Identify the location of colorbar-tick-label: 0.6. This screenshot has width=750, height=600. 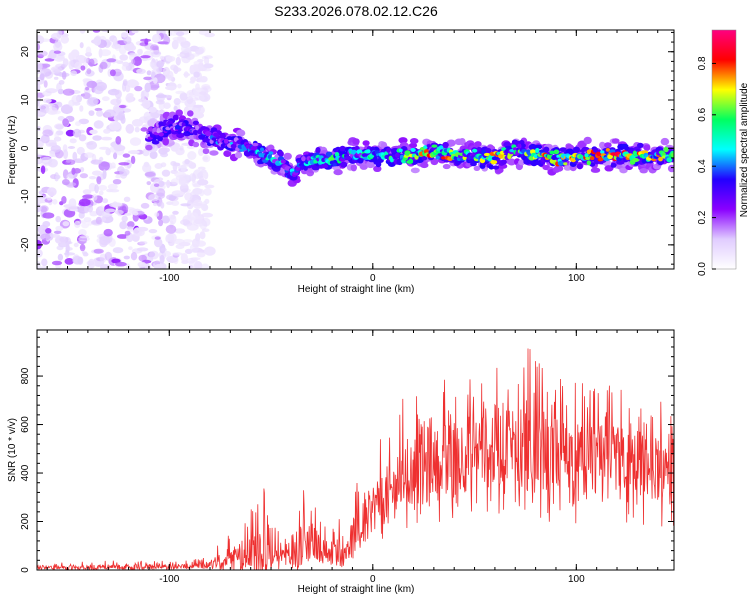
(702, 114).